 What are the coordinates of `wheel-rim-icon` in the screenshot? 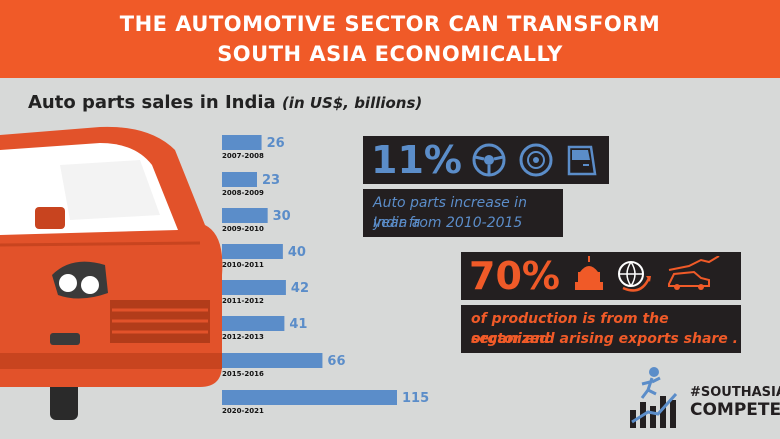 It's located at (536, 160).